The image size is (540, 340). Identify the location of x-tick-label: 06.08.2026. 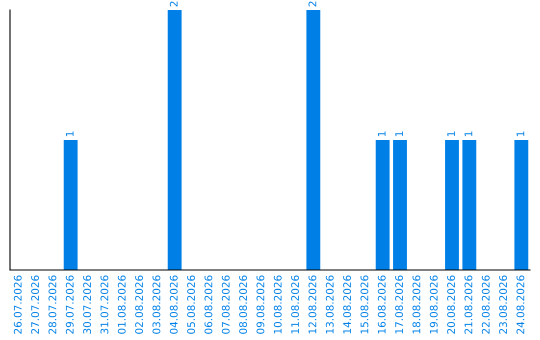
(208, 305).